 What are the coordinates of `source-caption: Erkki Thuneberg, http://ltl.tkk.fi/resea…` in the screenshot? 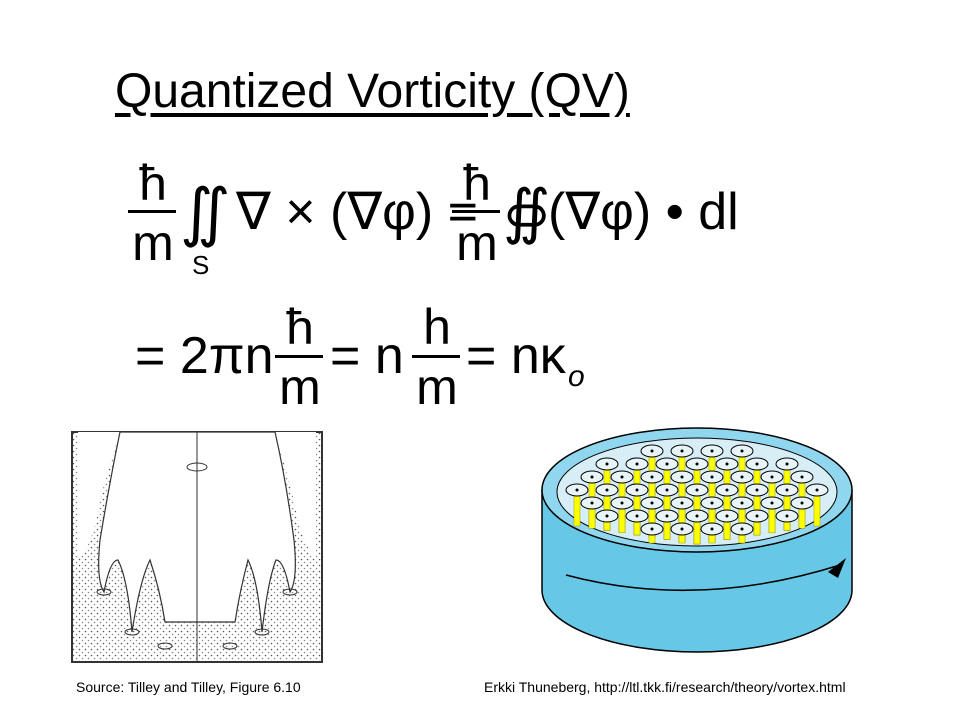 It's located at (665, 687).